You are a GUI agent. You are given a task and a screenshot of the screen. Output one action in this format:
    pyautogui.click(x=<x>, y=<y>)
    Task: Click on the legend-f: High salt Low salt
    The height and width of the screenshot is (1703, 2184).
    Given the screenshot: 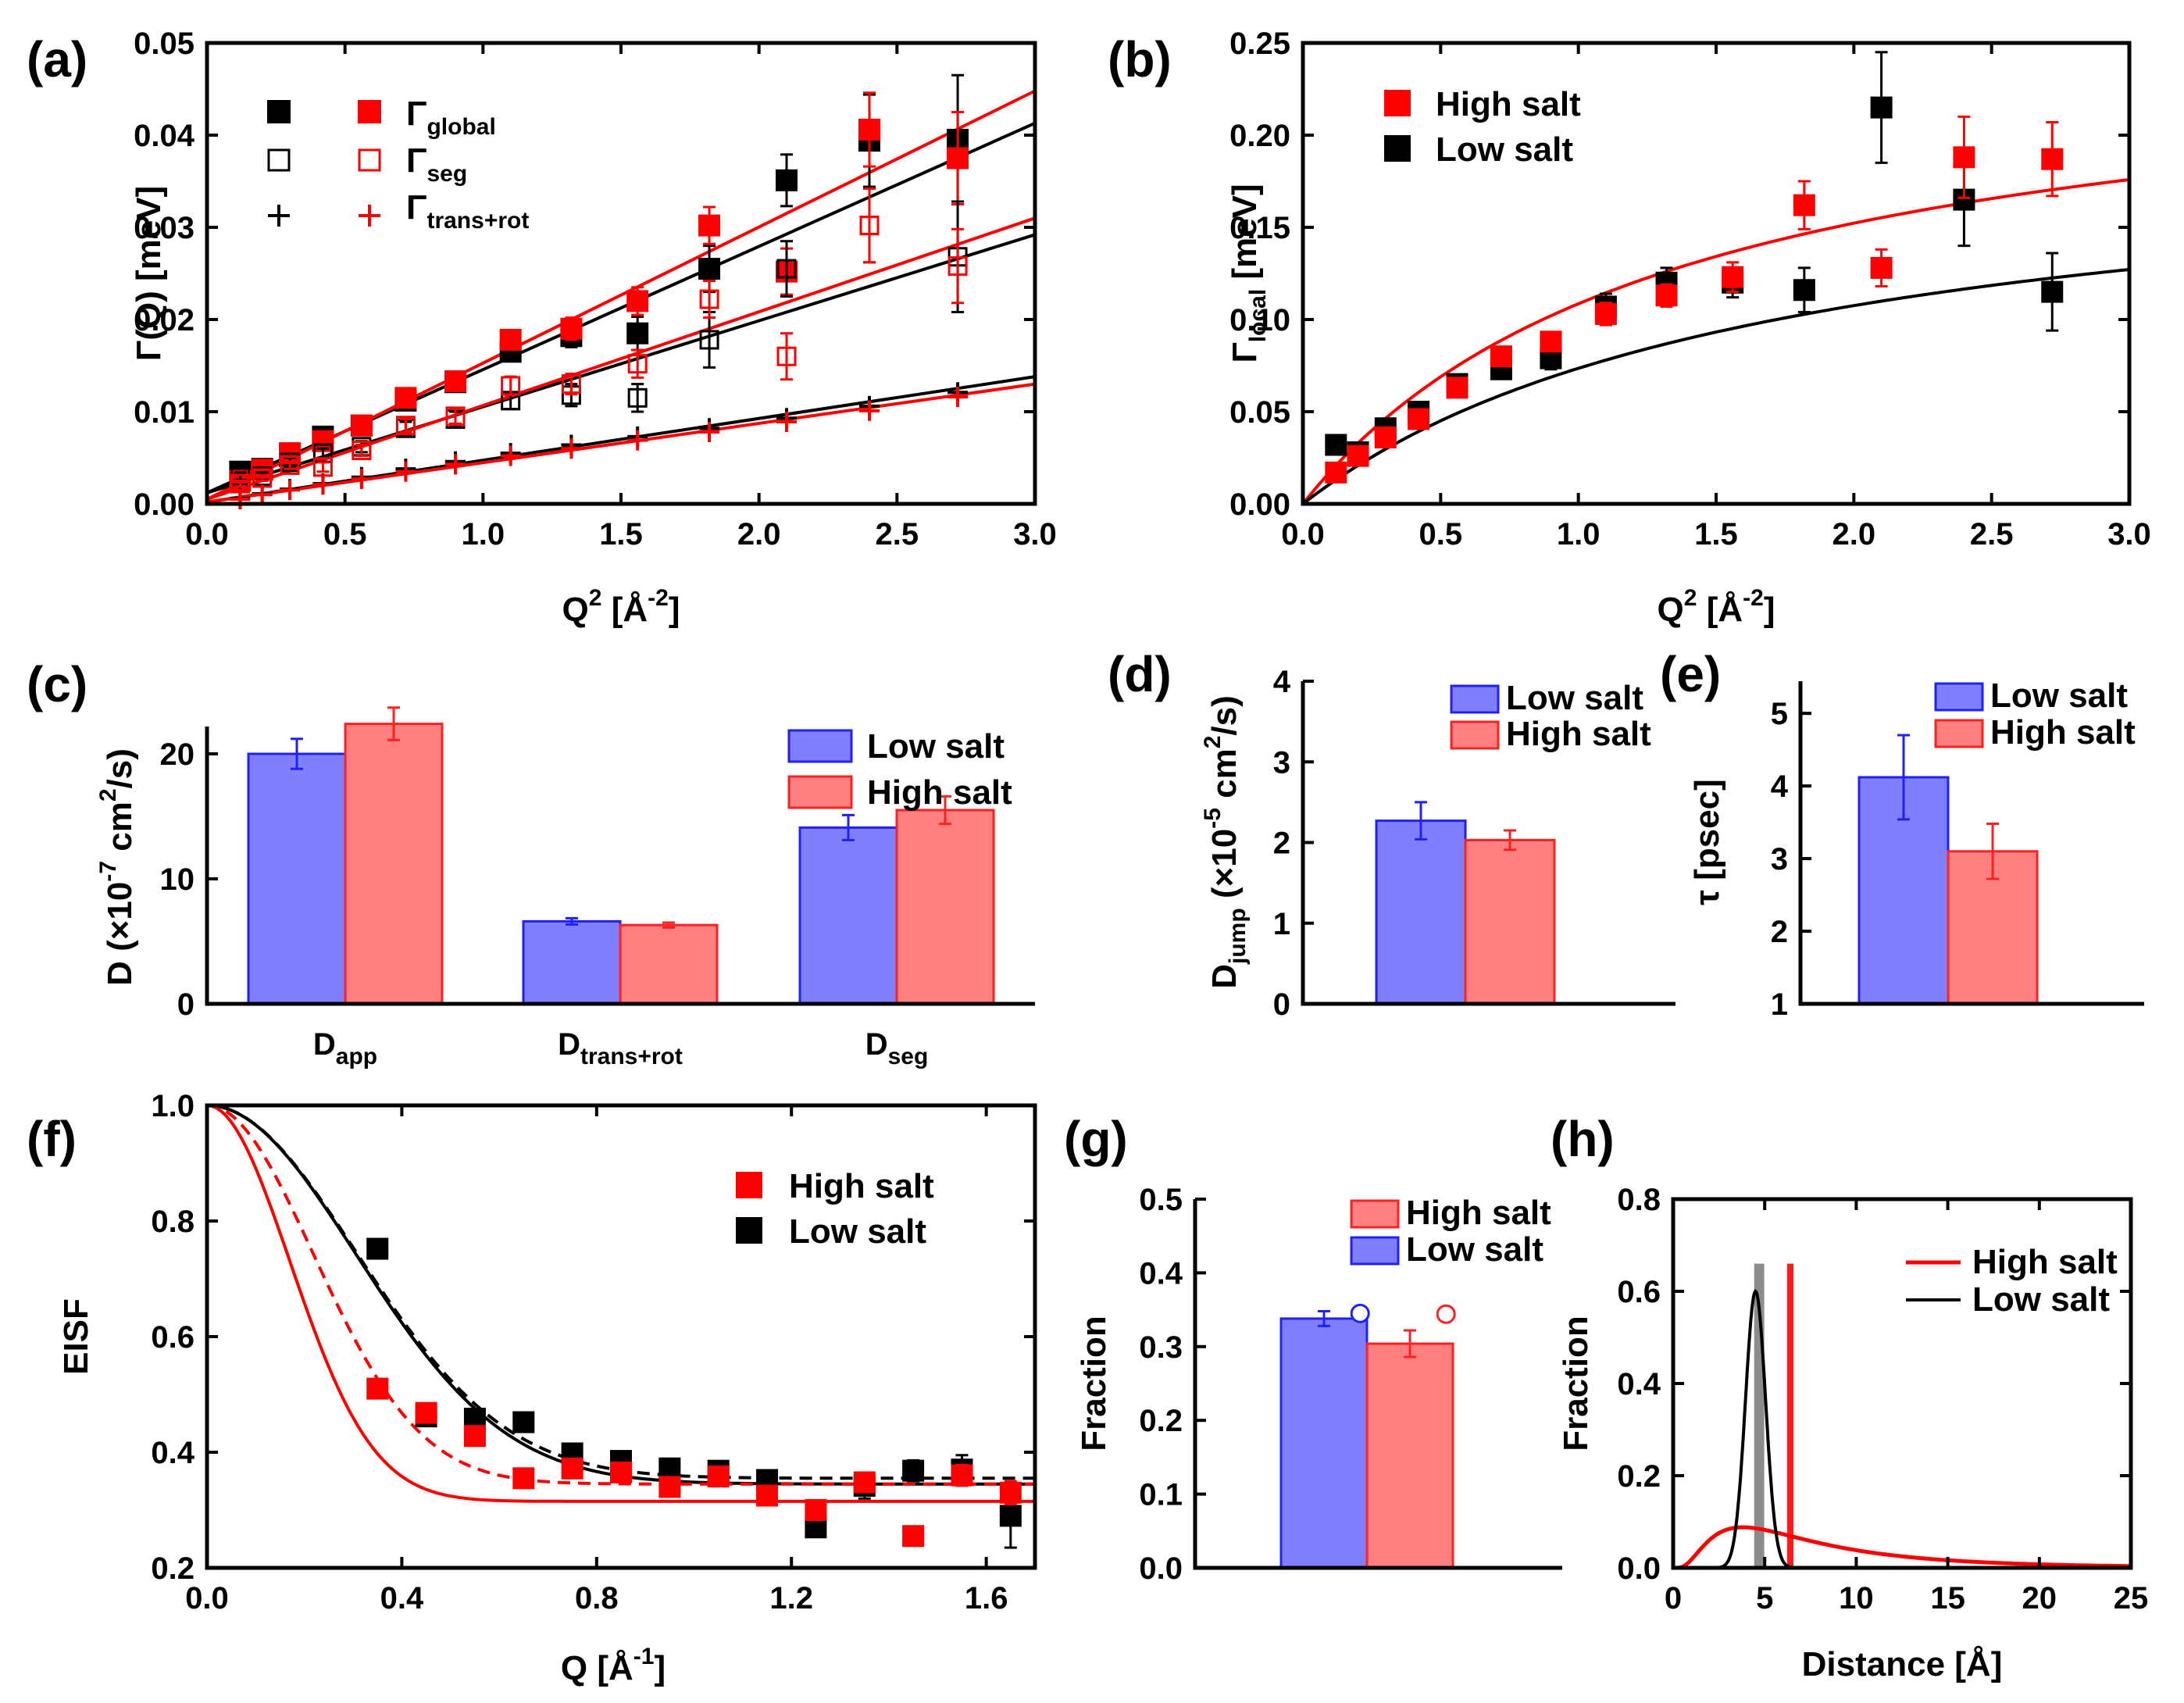 What is the action you would take?
    pyautogui.click(x=835, y=1209)
    